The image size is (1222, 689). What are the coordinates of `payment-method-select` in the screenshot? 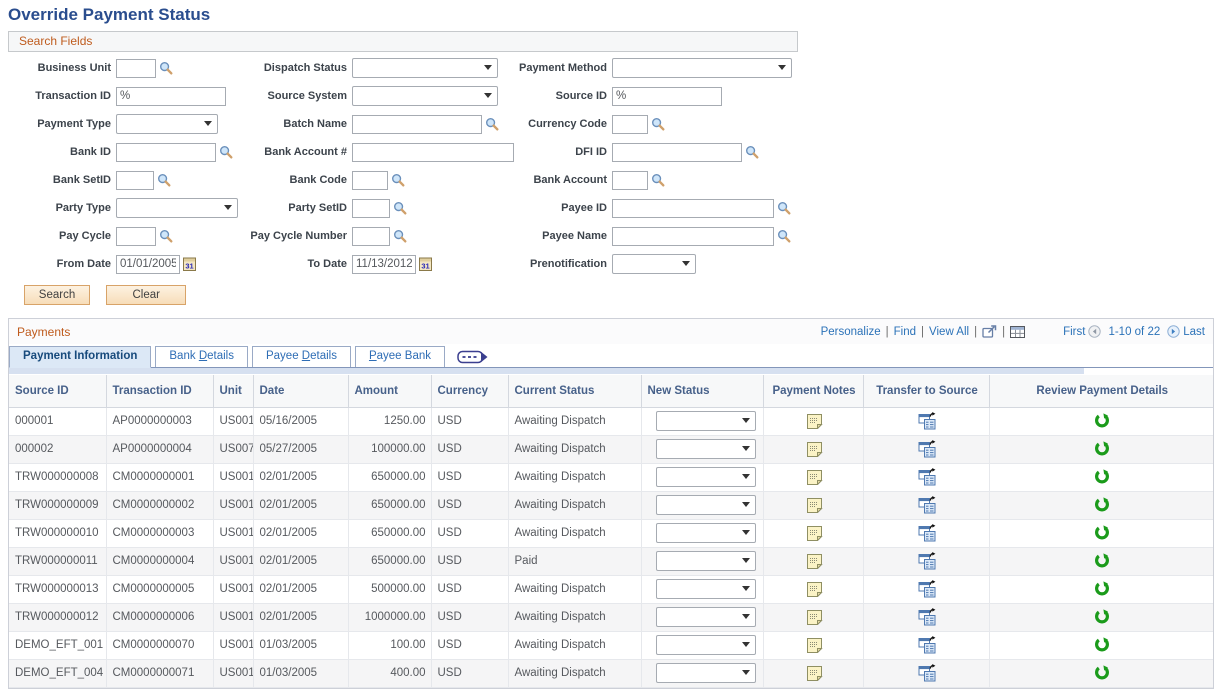 It's located at (702, 68).